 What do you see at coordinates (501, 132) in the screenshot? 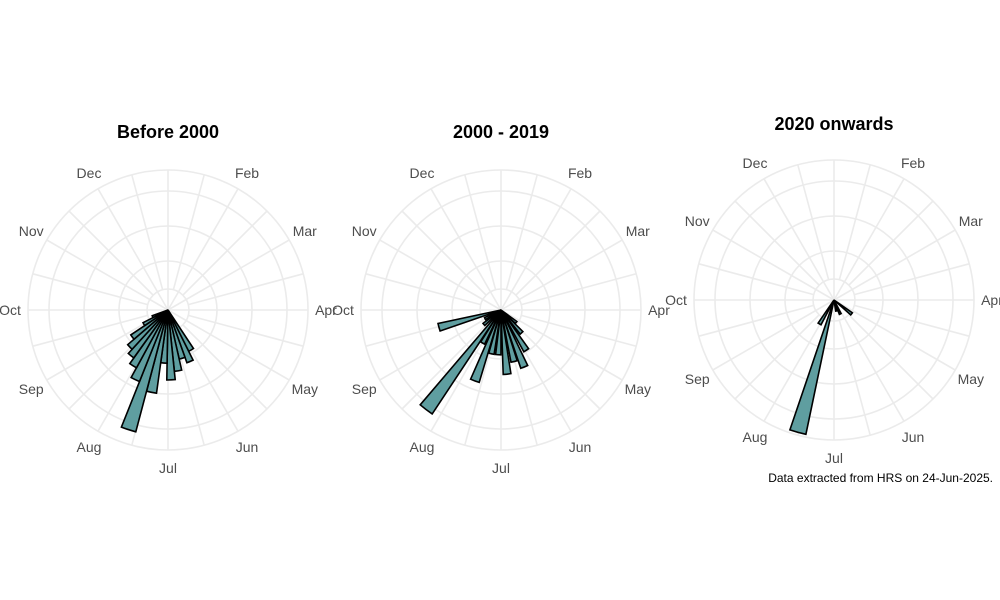
I see `panel-title: 2000 - 2019` at bounding box center [501, 132].